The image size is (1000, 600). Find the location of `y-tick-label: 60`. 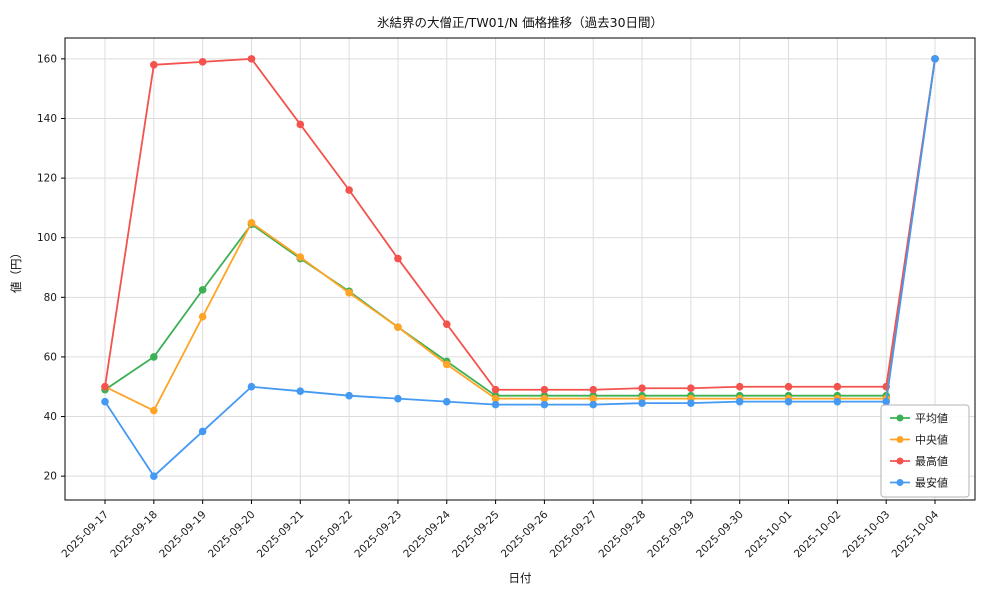

y-tick-label: 60 is located at coordinates (50, 357).